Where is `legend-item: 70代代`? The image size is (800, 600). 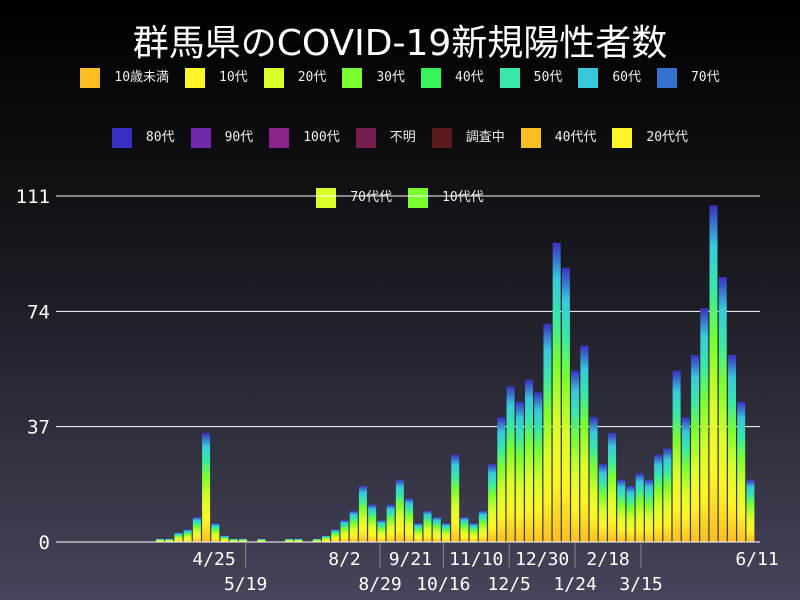 legend-item: 70代代 is located at coordinates (354, 198).